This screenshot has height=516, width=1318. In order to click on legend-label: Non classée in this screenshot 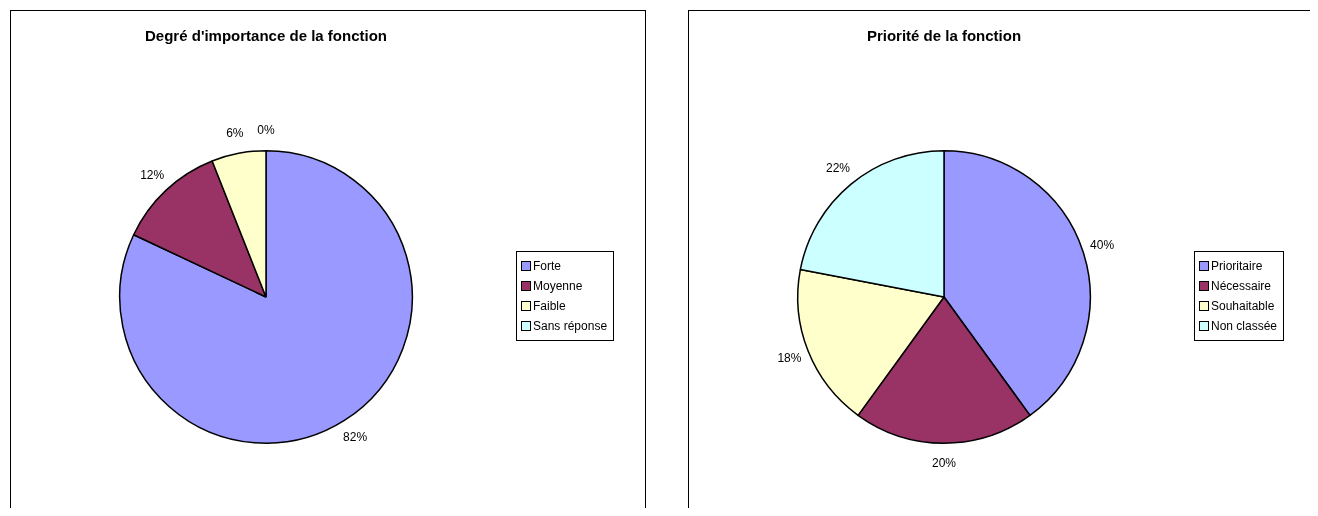, I will do `click(1244, 326)`.